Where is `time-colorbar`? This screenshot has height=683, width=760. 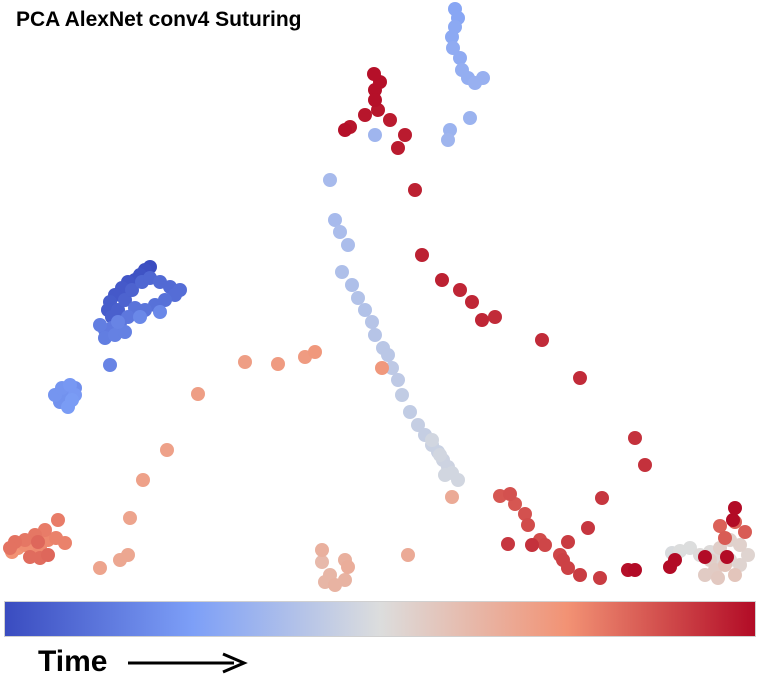 time-colorbar is located at coordinates (380, 619).